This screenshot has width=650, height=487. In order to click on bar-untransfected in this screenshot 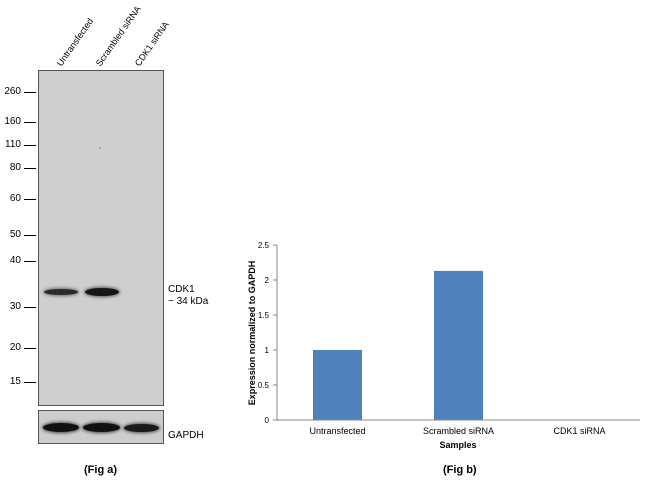, I will do `click(337, 385)`.